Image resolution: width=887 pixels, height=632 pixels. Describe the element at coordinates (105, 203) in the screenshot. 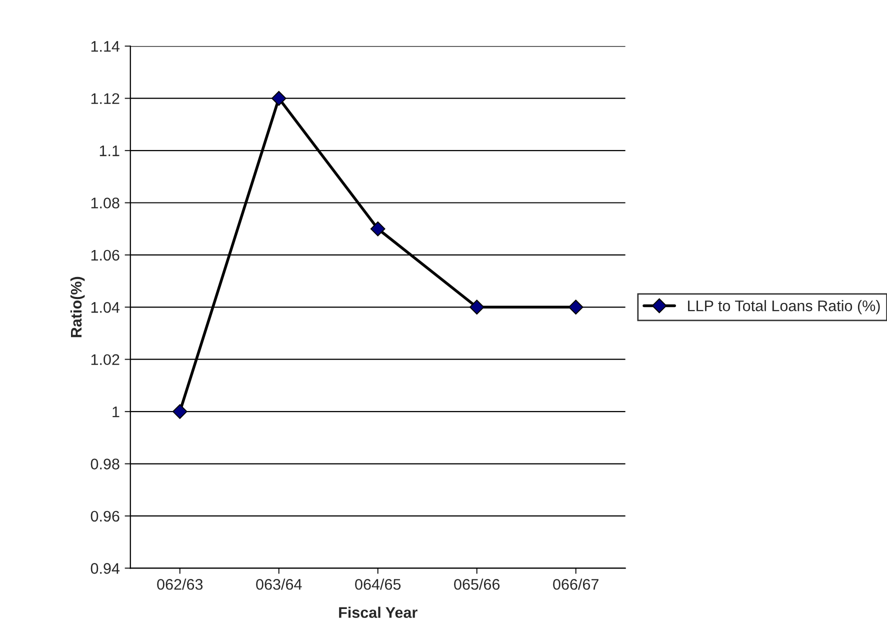

I see `y-tick-label: 1.08` at that location.